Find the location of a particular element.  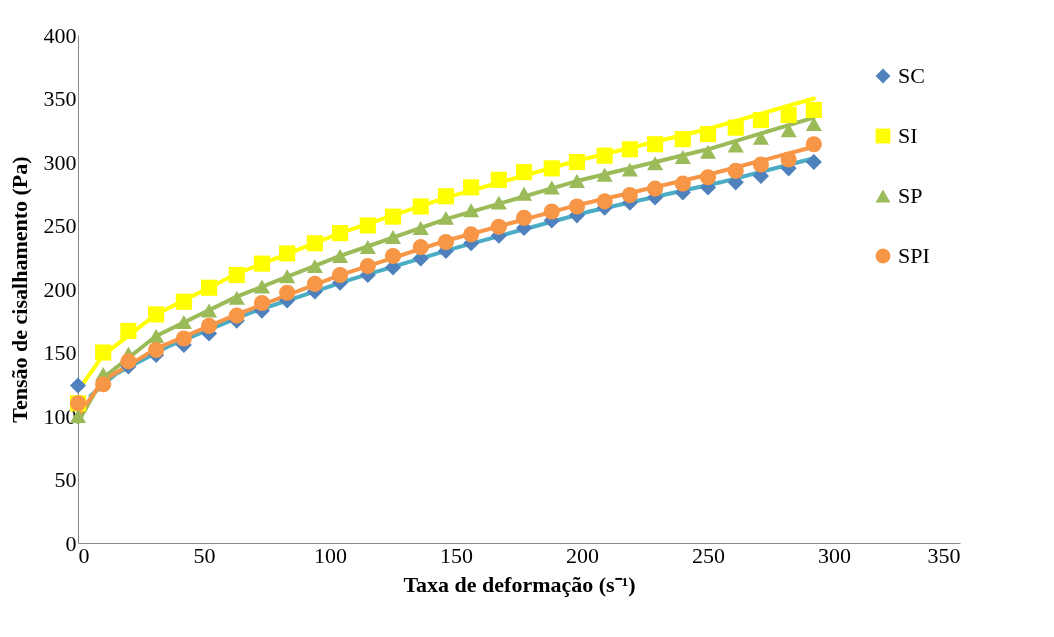

x-tick-label: 300 is located at coordinates (834, 555).